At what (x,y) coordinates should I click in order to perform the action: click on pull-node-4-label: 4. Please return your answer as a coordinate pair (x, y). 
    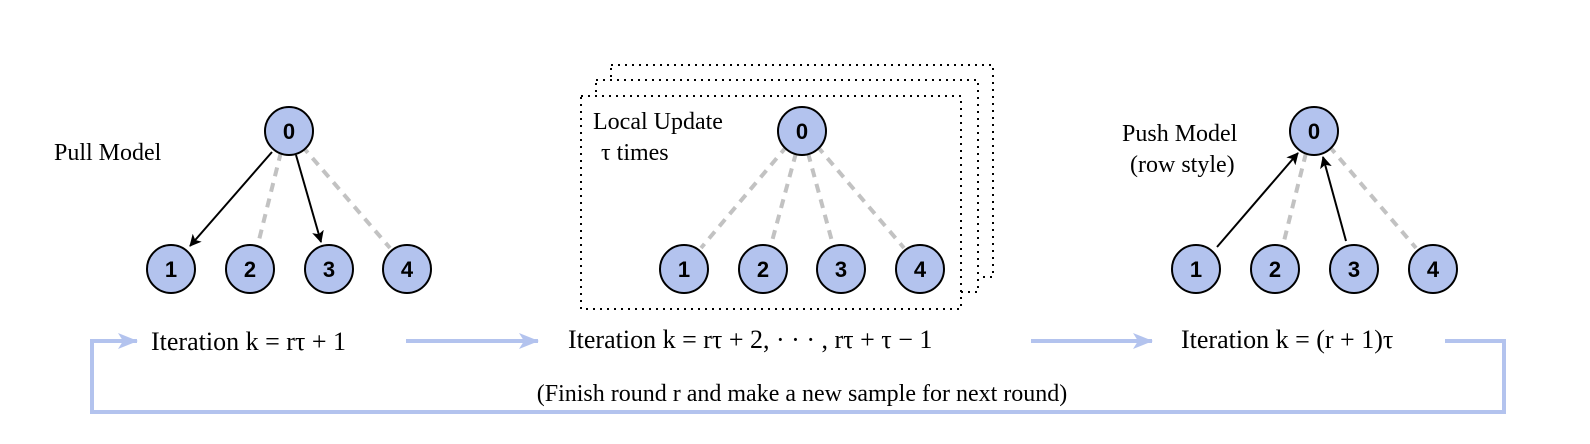
    Looking at the image, I should click on (407, 269).